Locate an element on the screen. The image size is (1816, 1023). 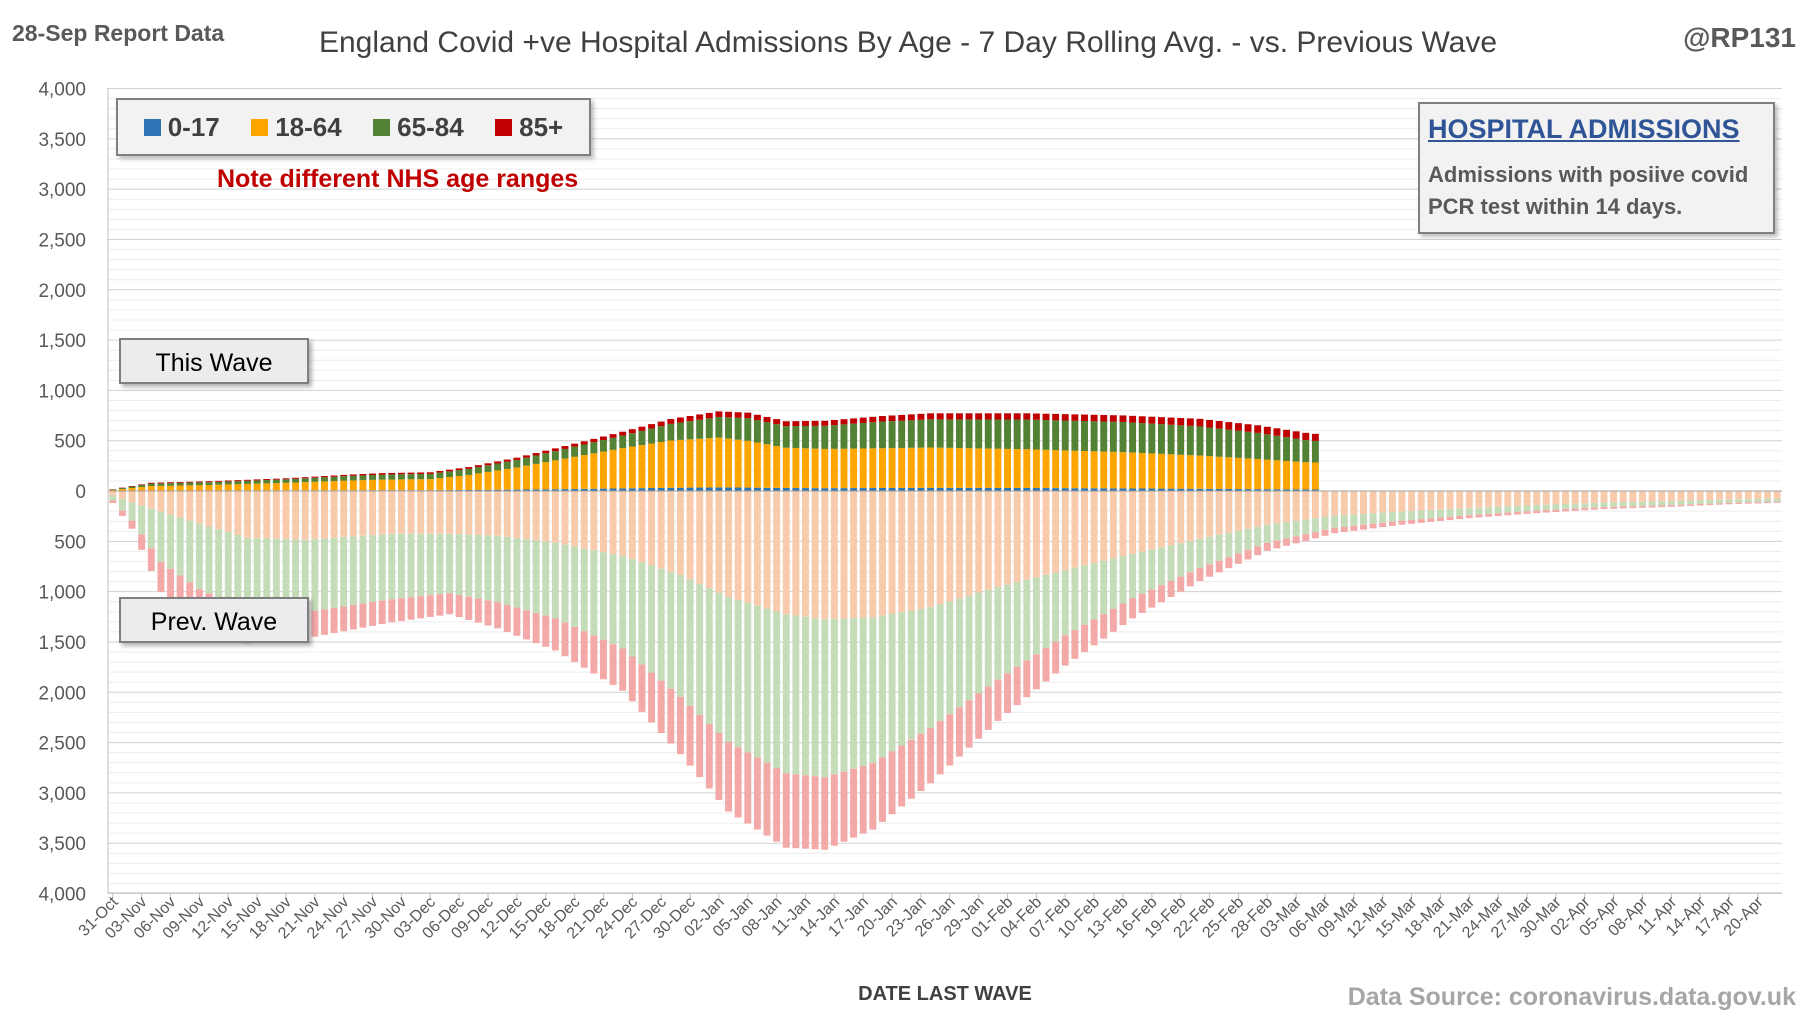
y-tick-label: 3,000 is located at coordinates (62, 794).